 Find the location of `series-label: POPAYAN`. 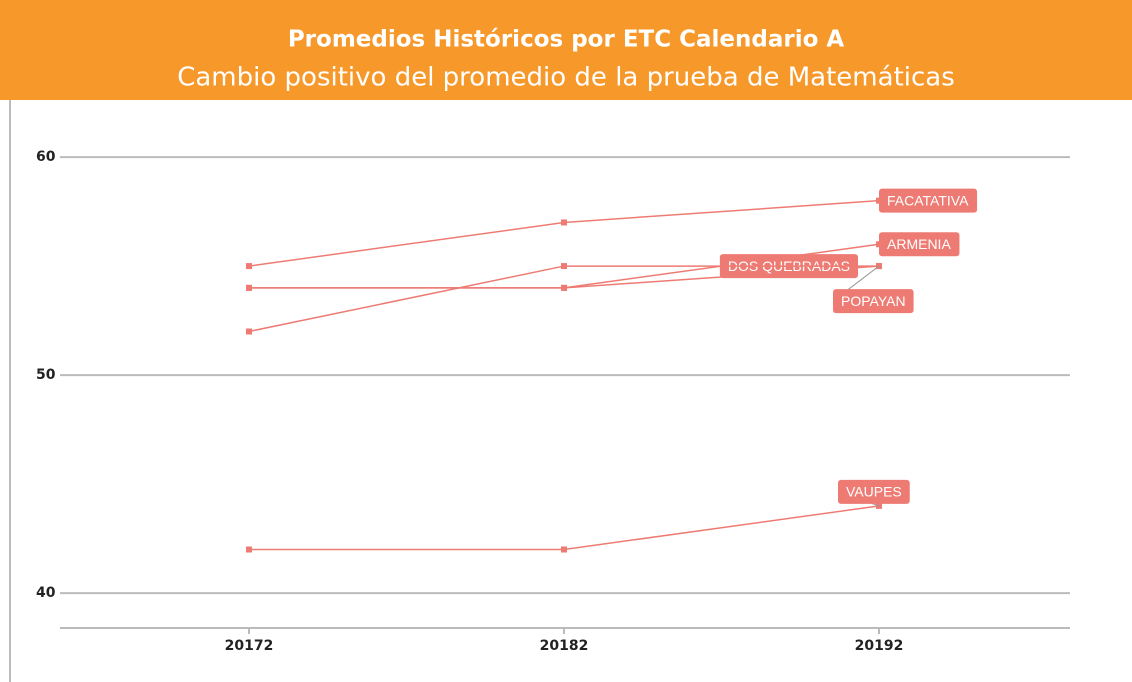

series-label: POPAYAN is located at coordinates (873, 301).